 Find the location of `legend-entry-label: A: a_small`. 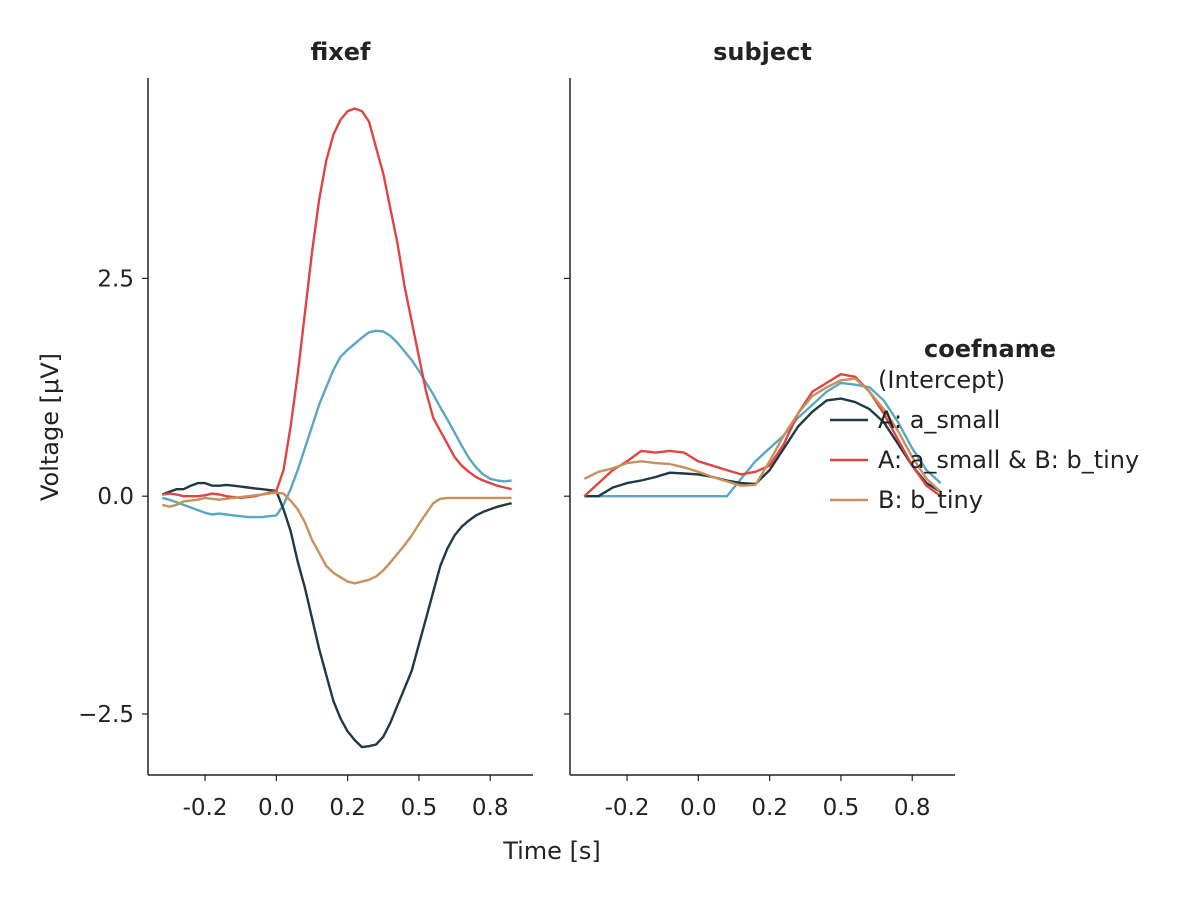

legend-entry-label: A: a_small is located at coordinates (939, 420).